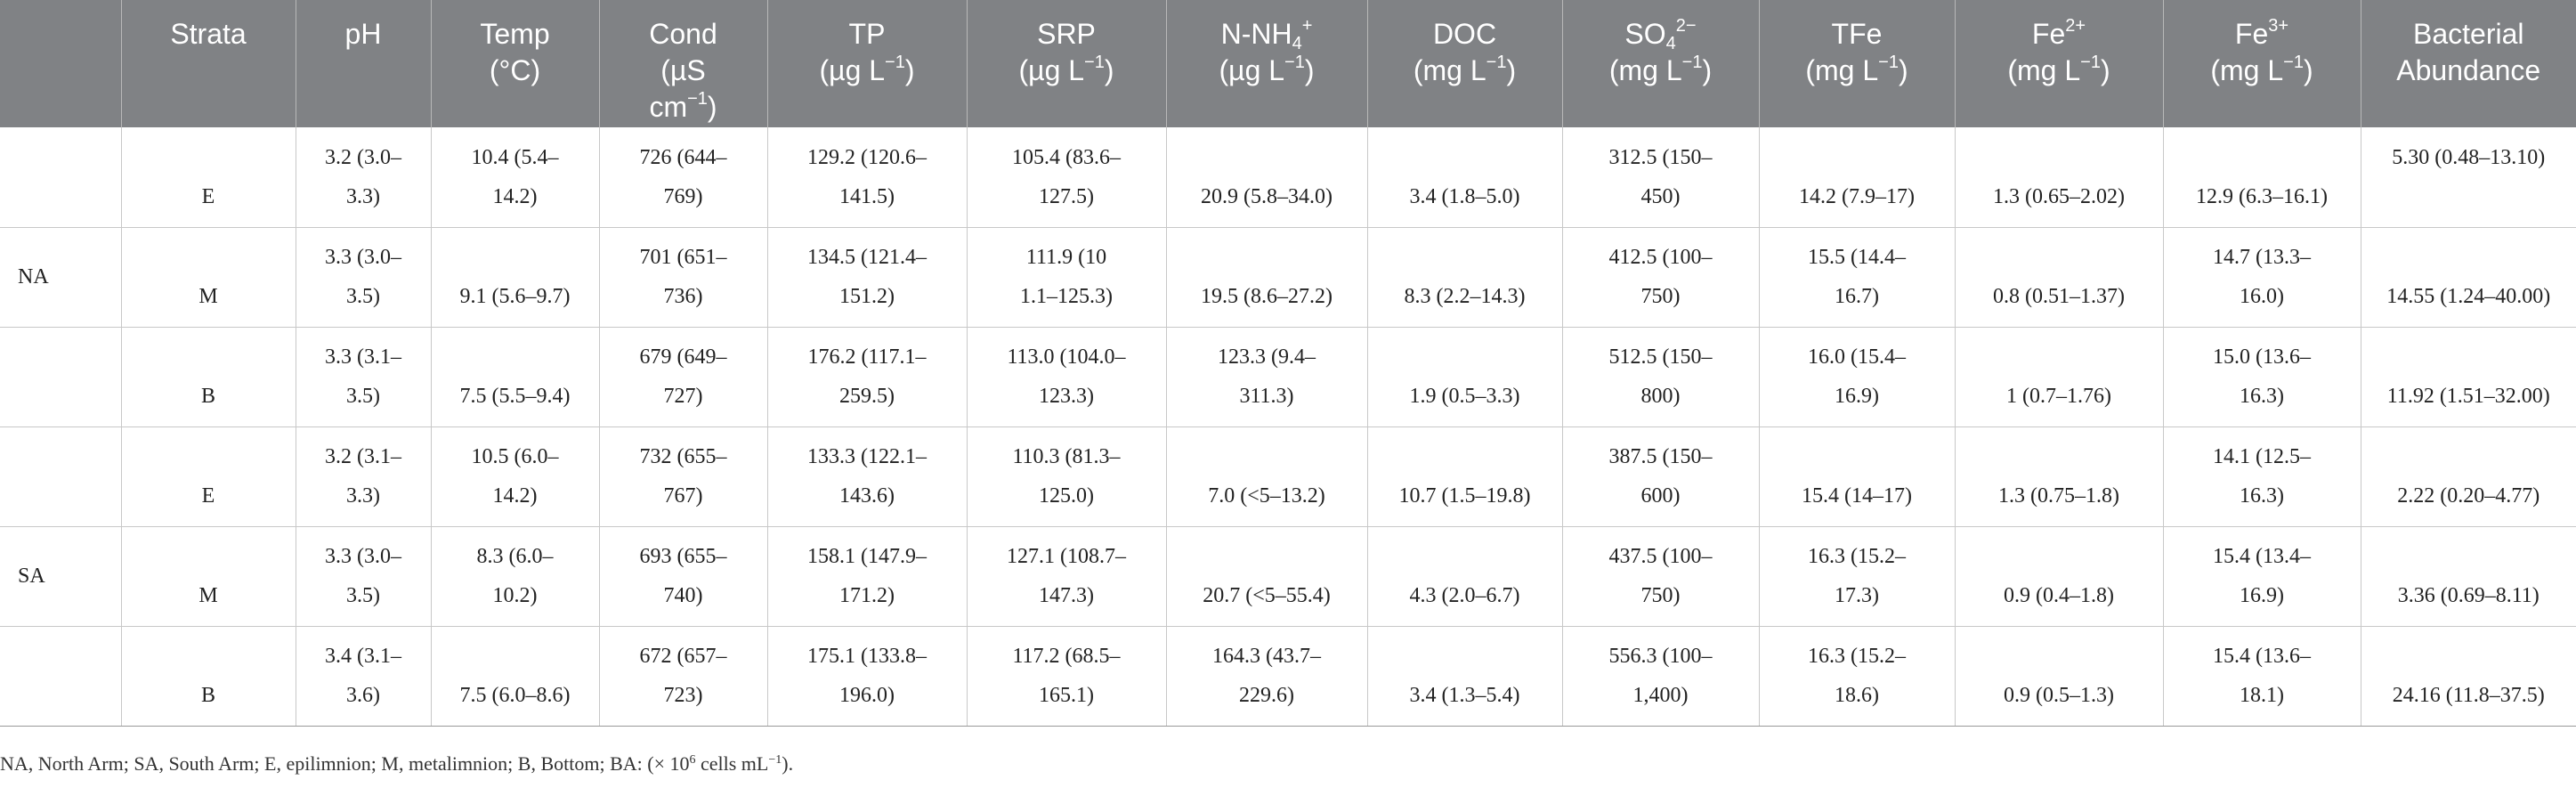  I want to click on header-doc: DOC (mg L−1), so click(1465, 63).